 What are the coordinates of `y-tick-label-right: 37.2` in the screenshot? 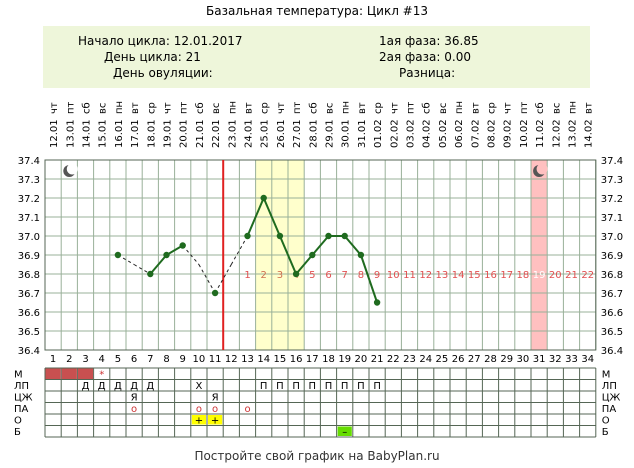 It's located at (612, 199).